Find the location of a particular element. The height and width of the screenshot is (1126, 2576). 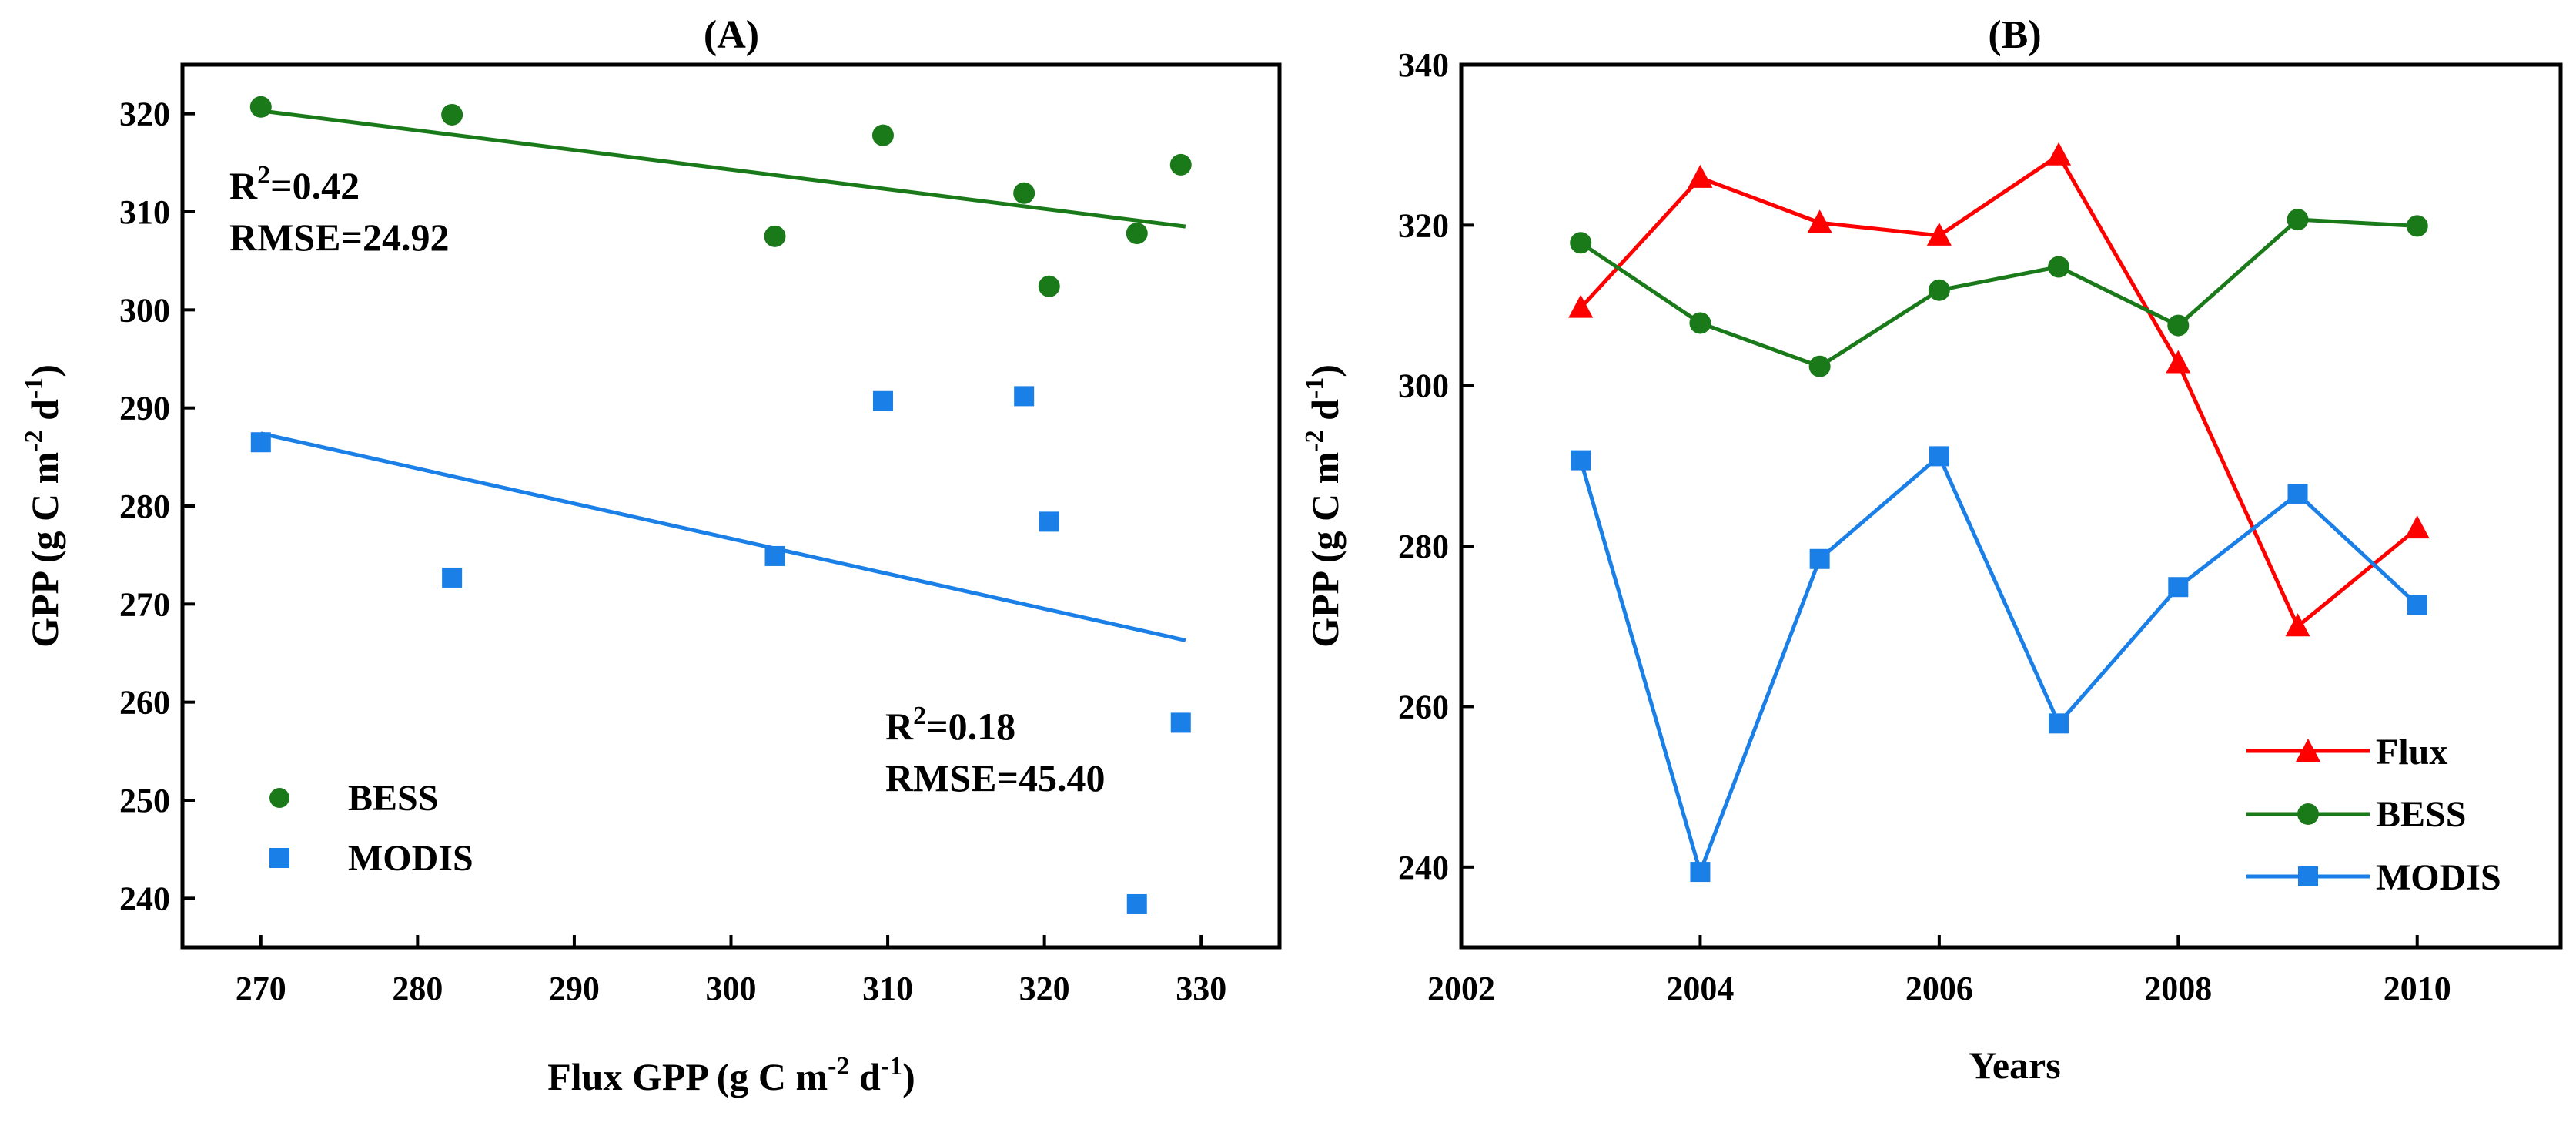

bess-series-line is located at coordinates (1998, 293).